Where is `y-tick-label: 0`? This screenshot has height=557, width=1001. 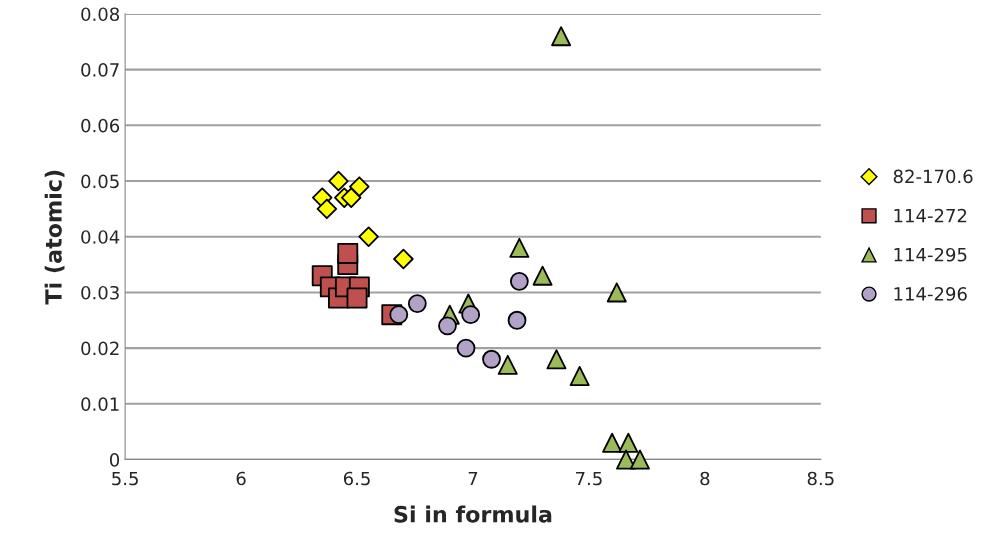 y-tick-label: 0 is located at coordinates (114, 459).